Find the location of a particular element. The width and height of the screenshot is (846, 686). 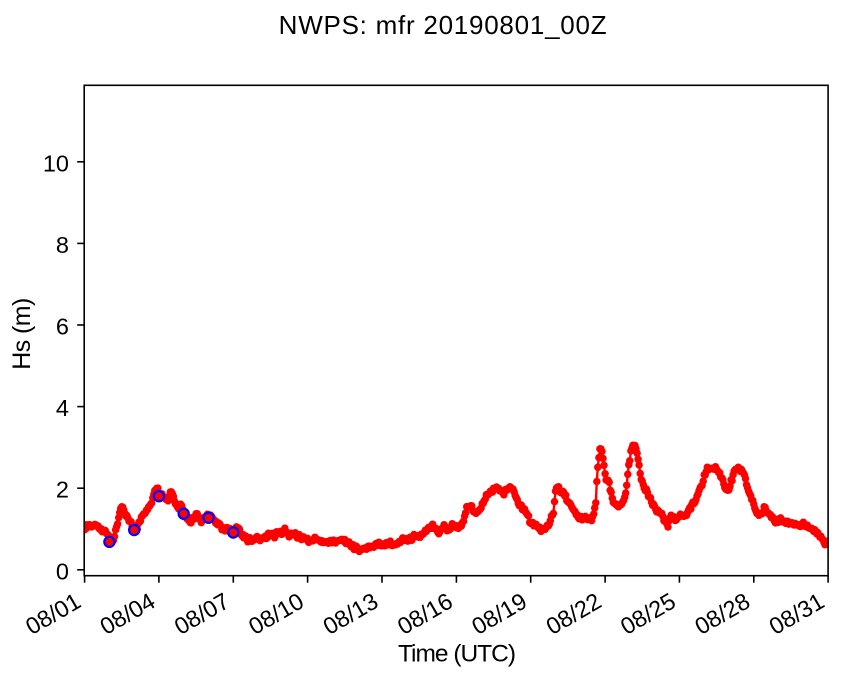

svg-text: 0 is located at coordinates (62, 571).